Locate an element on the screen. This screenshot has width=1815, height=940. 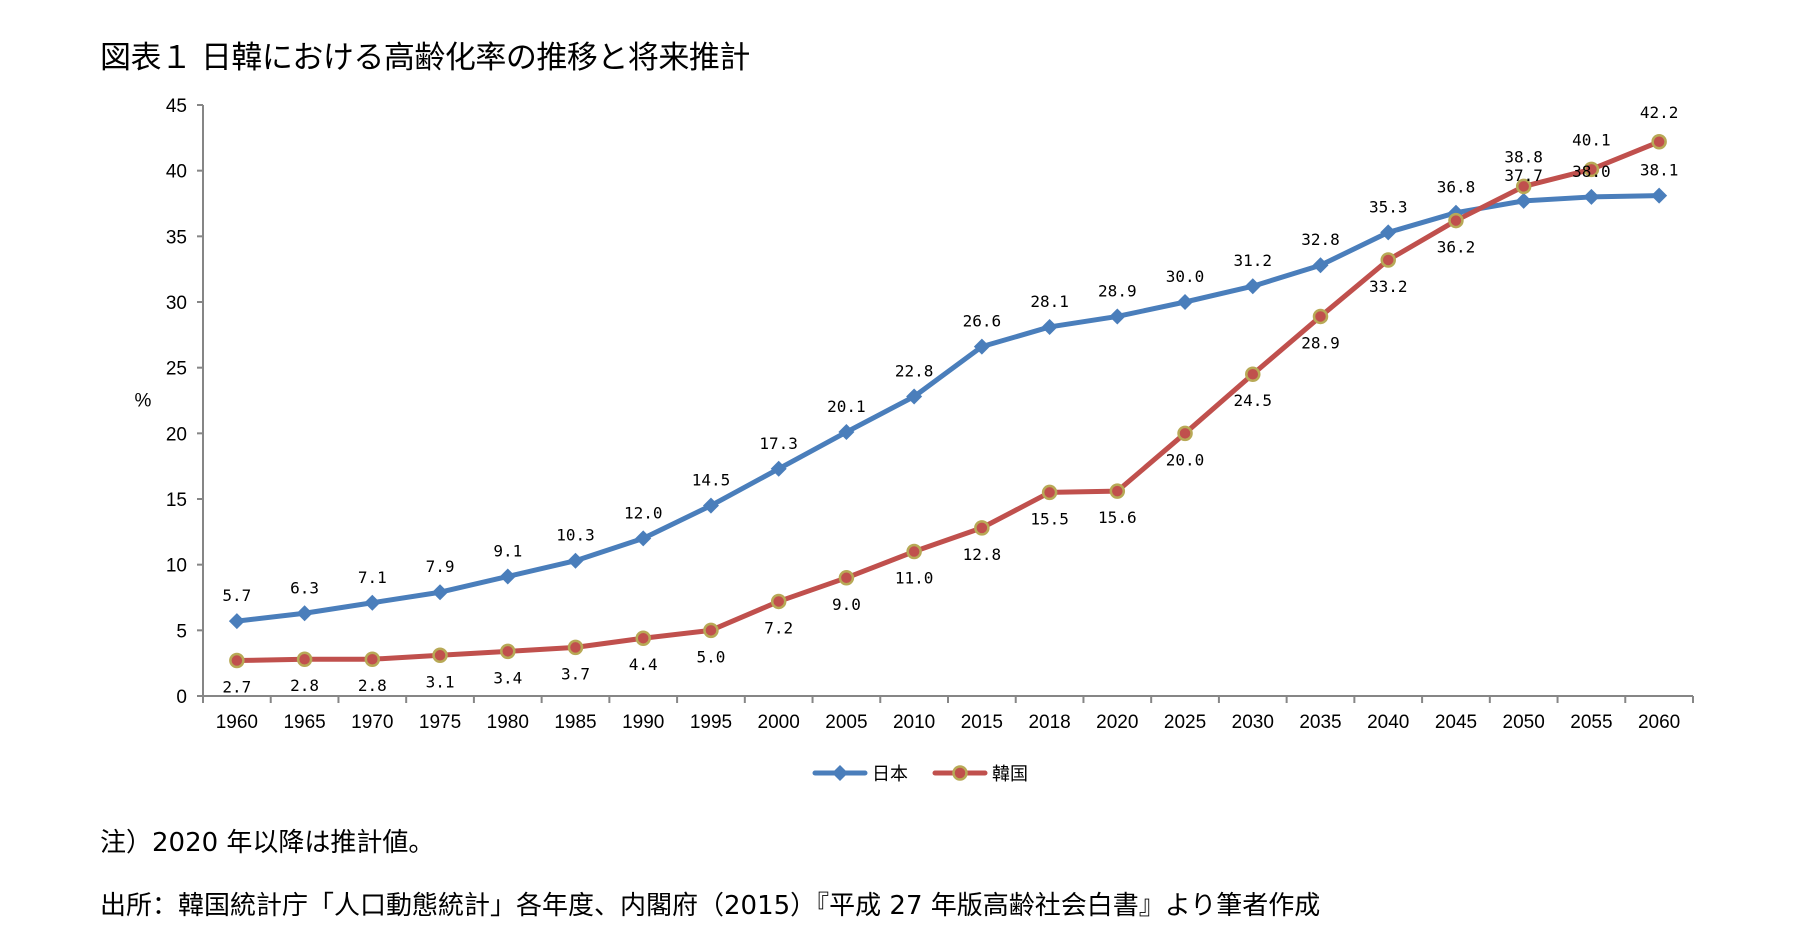
data-label-korea: 4.4 is located at coordinates (643, 664).